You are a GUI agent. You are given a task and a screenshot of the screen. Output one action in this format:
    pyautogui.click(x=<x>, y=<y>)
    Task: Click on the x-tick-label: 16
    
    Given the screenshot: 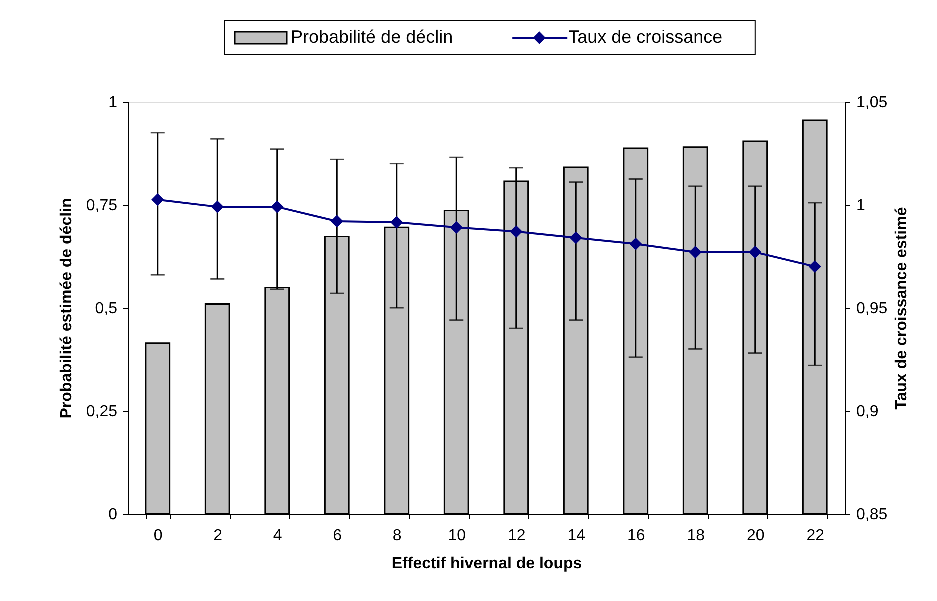 What is the action you would take?
    pyautogui.click(x=636, y=536)
    